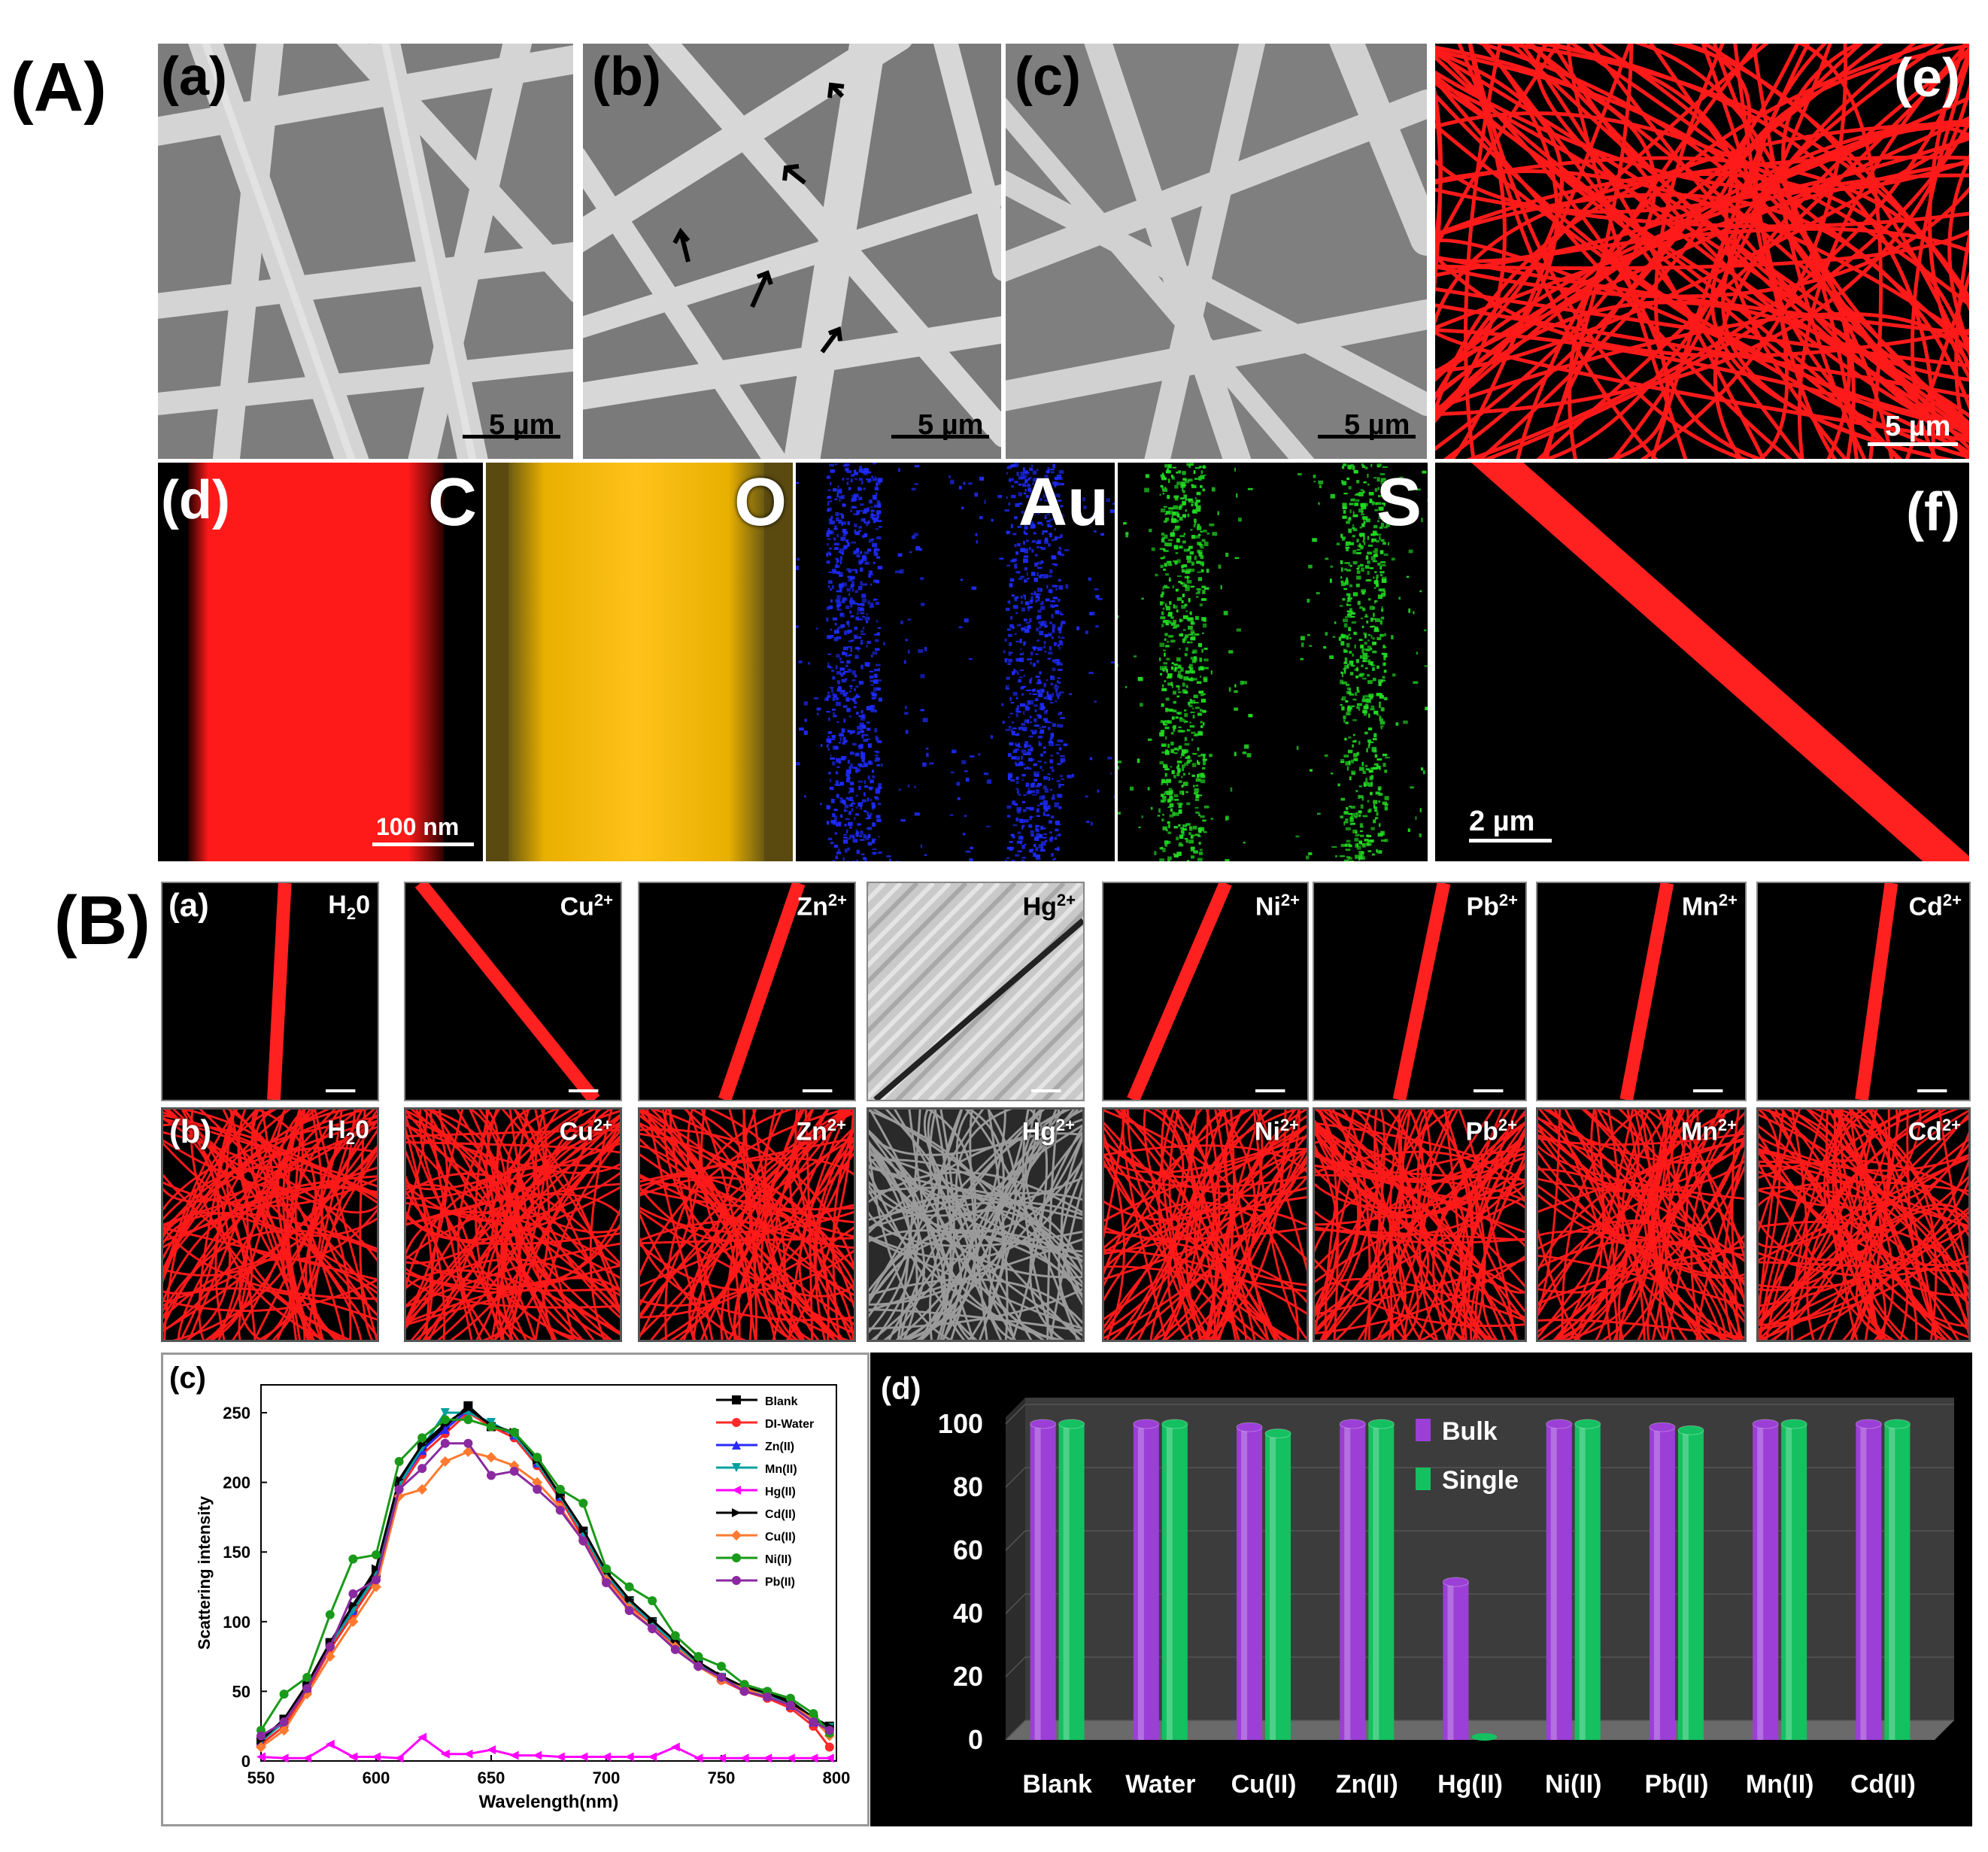 This screenshot has width=1988, height=1852. I want to click on bulk-network-ni, so click(1205, 1225).